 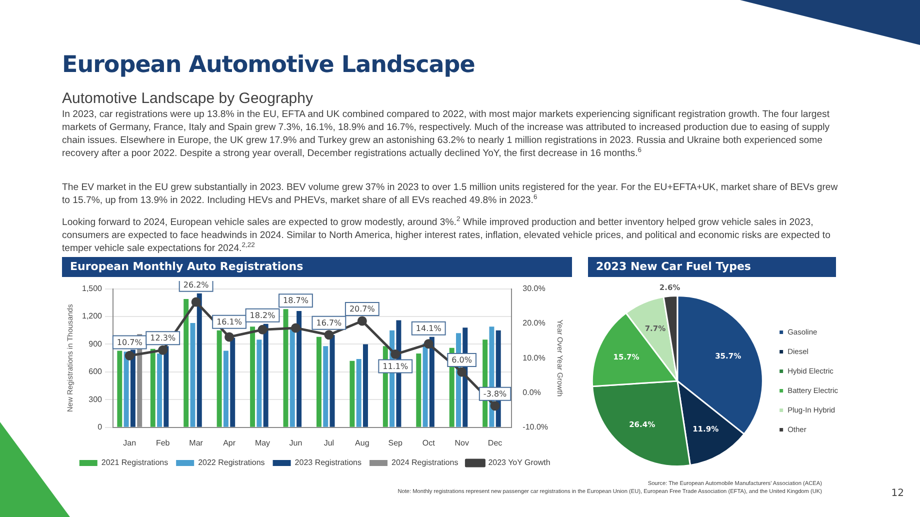 What do you see at coordinates (461, 443) in the screenshot?
I see `x-tick-label: Nov` at bounding box center [461, 443].